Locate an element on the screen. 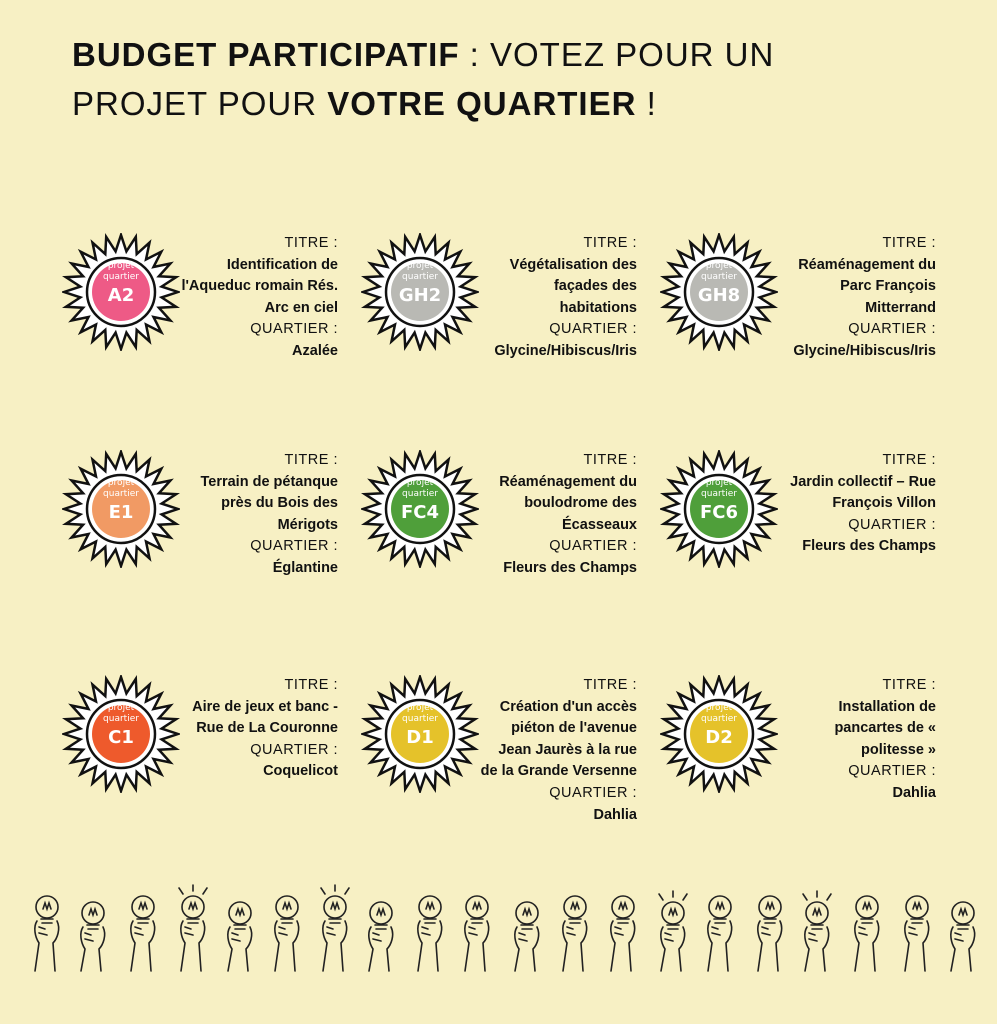  title-part: PROJET POUR is located at coordinates (200, 103).